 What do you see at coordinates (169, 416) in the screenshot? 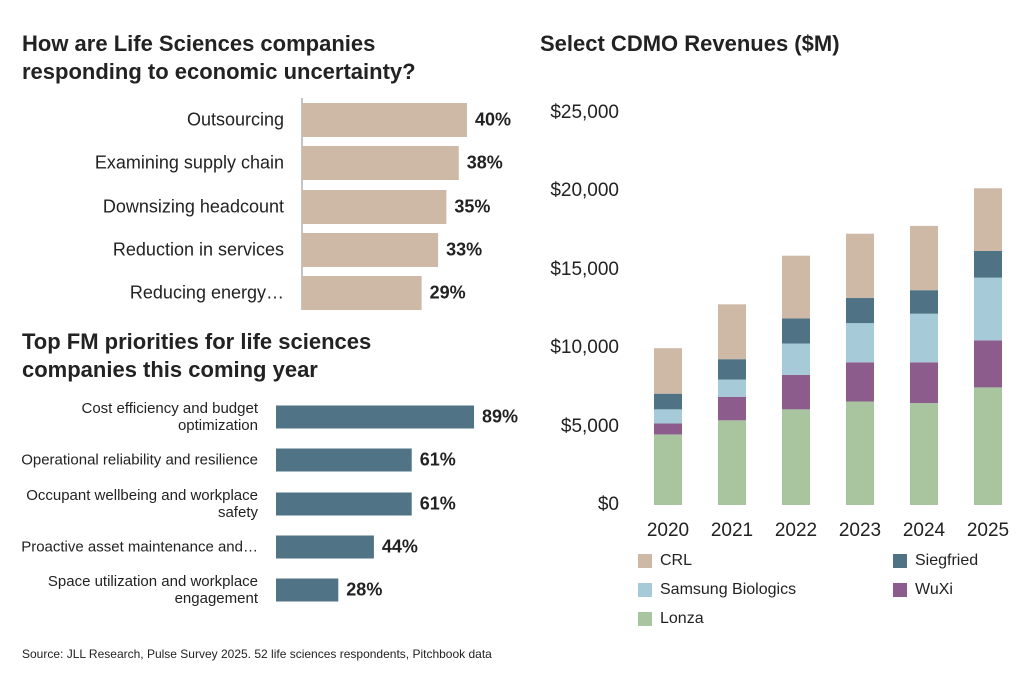
I see `category-label: Cost efficiency and budget optimization` at bounding box center [169, 416].